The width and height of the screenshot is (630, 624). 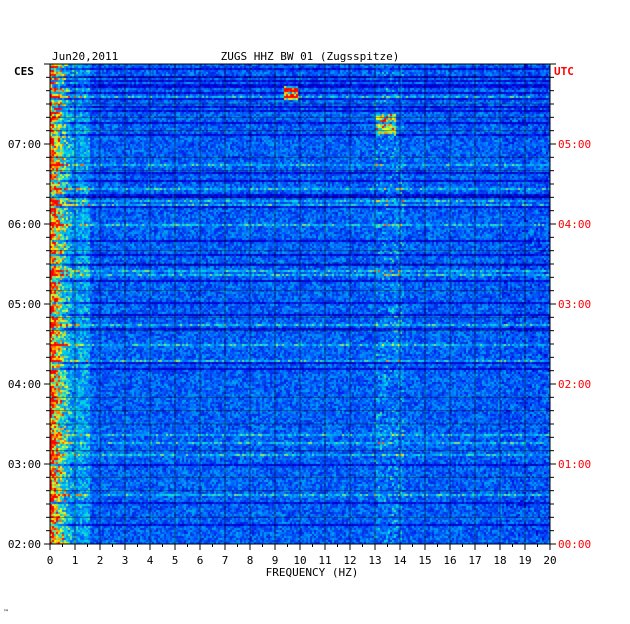 What do you see at coordinates (75, 560) in the screenshot?
I see `x-tick-label: 1` at bounding box center [75, 560].